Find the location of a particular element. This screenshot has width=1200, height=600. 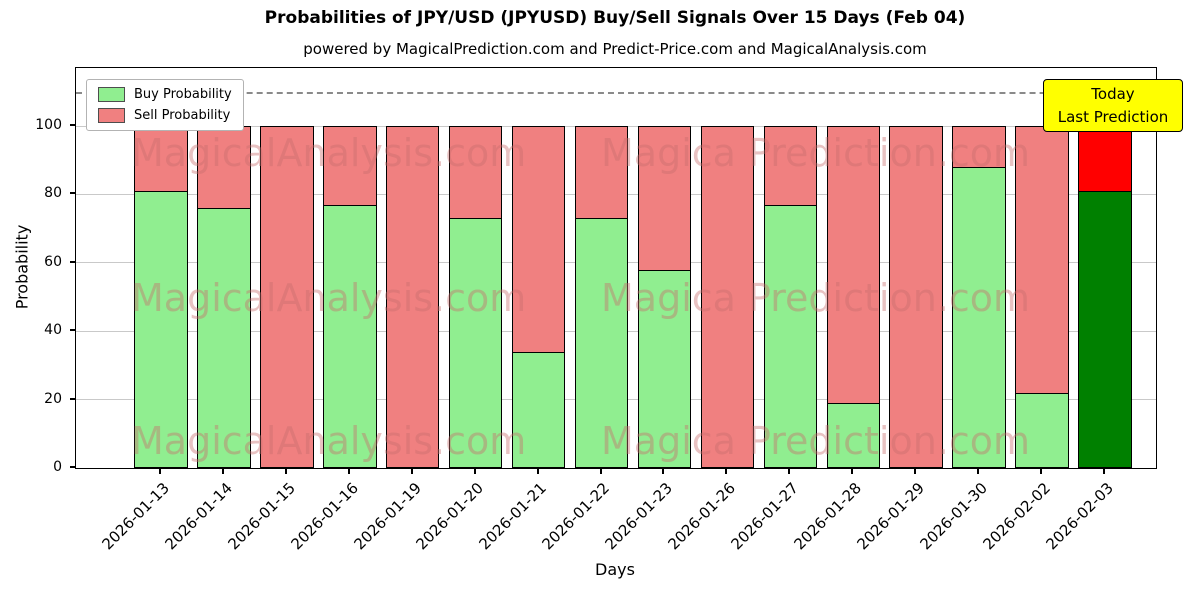

legend-sell-swatch is located at coordinates (111, 115).